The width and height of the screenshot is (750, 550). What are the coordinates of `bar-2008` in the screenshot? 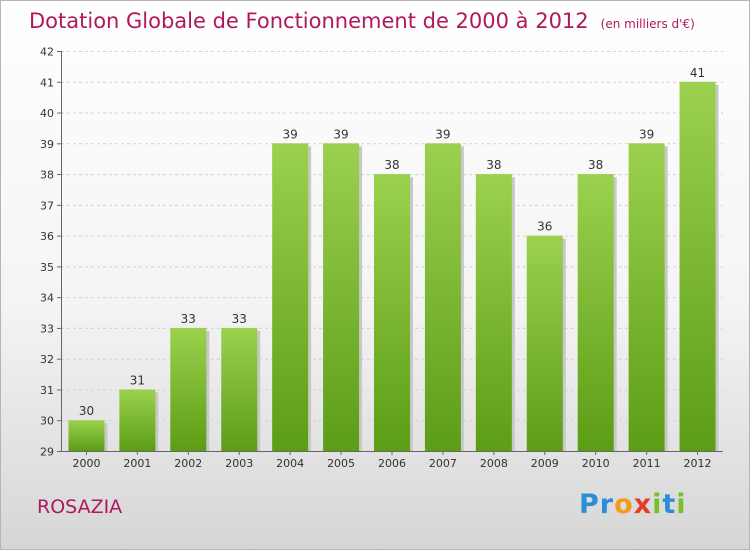 It's located at (493, 313).